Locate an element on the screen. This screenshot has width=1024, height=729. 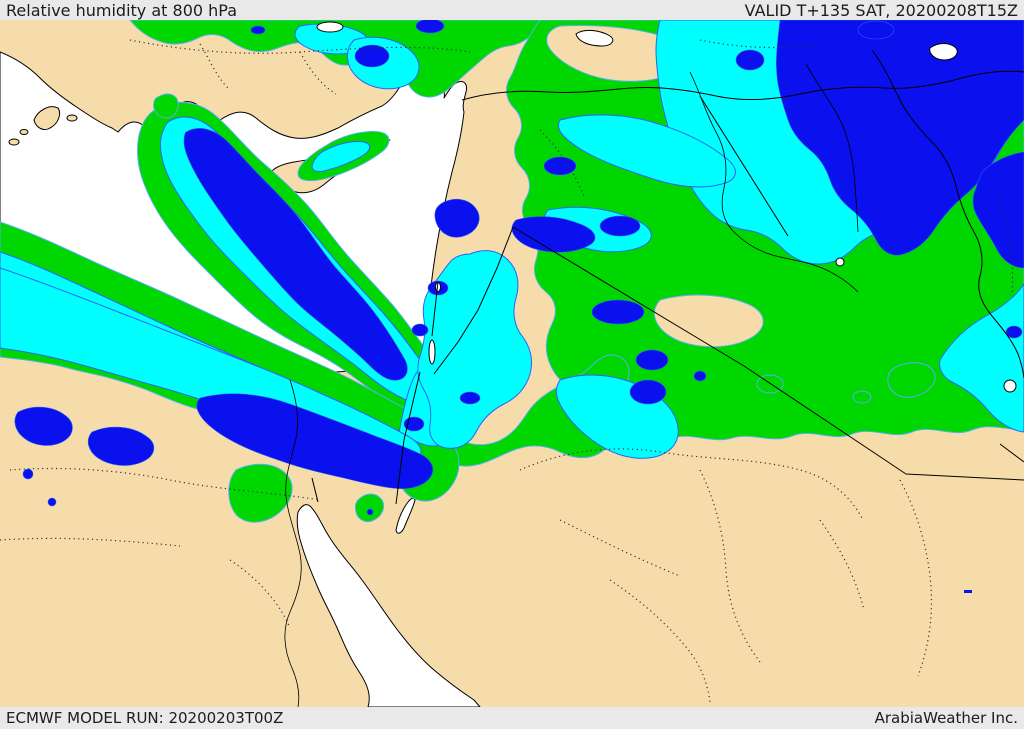
euphrates-river is located at coordinates (774, 182).